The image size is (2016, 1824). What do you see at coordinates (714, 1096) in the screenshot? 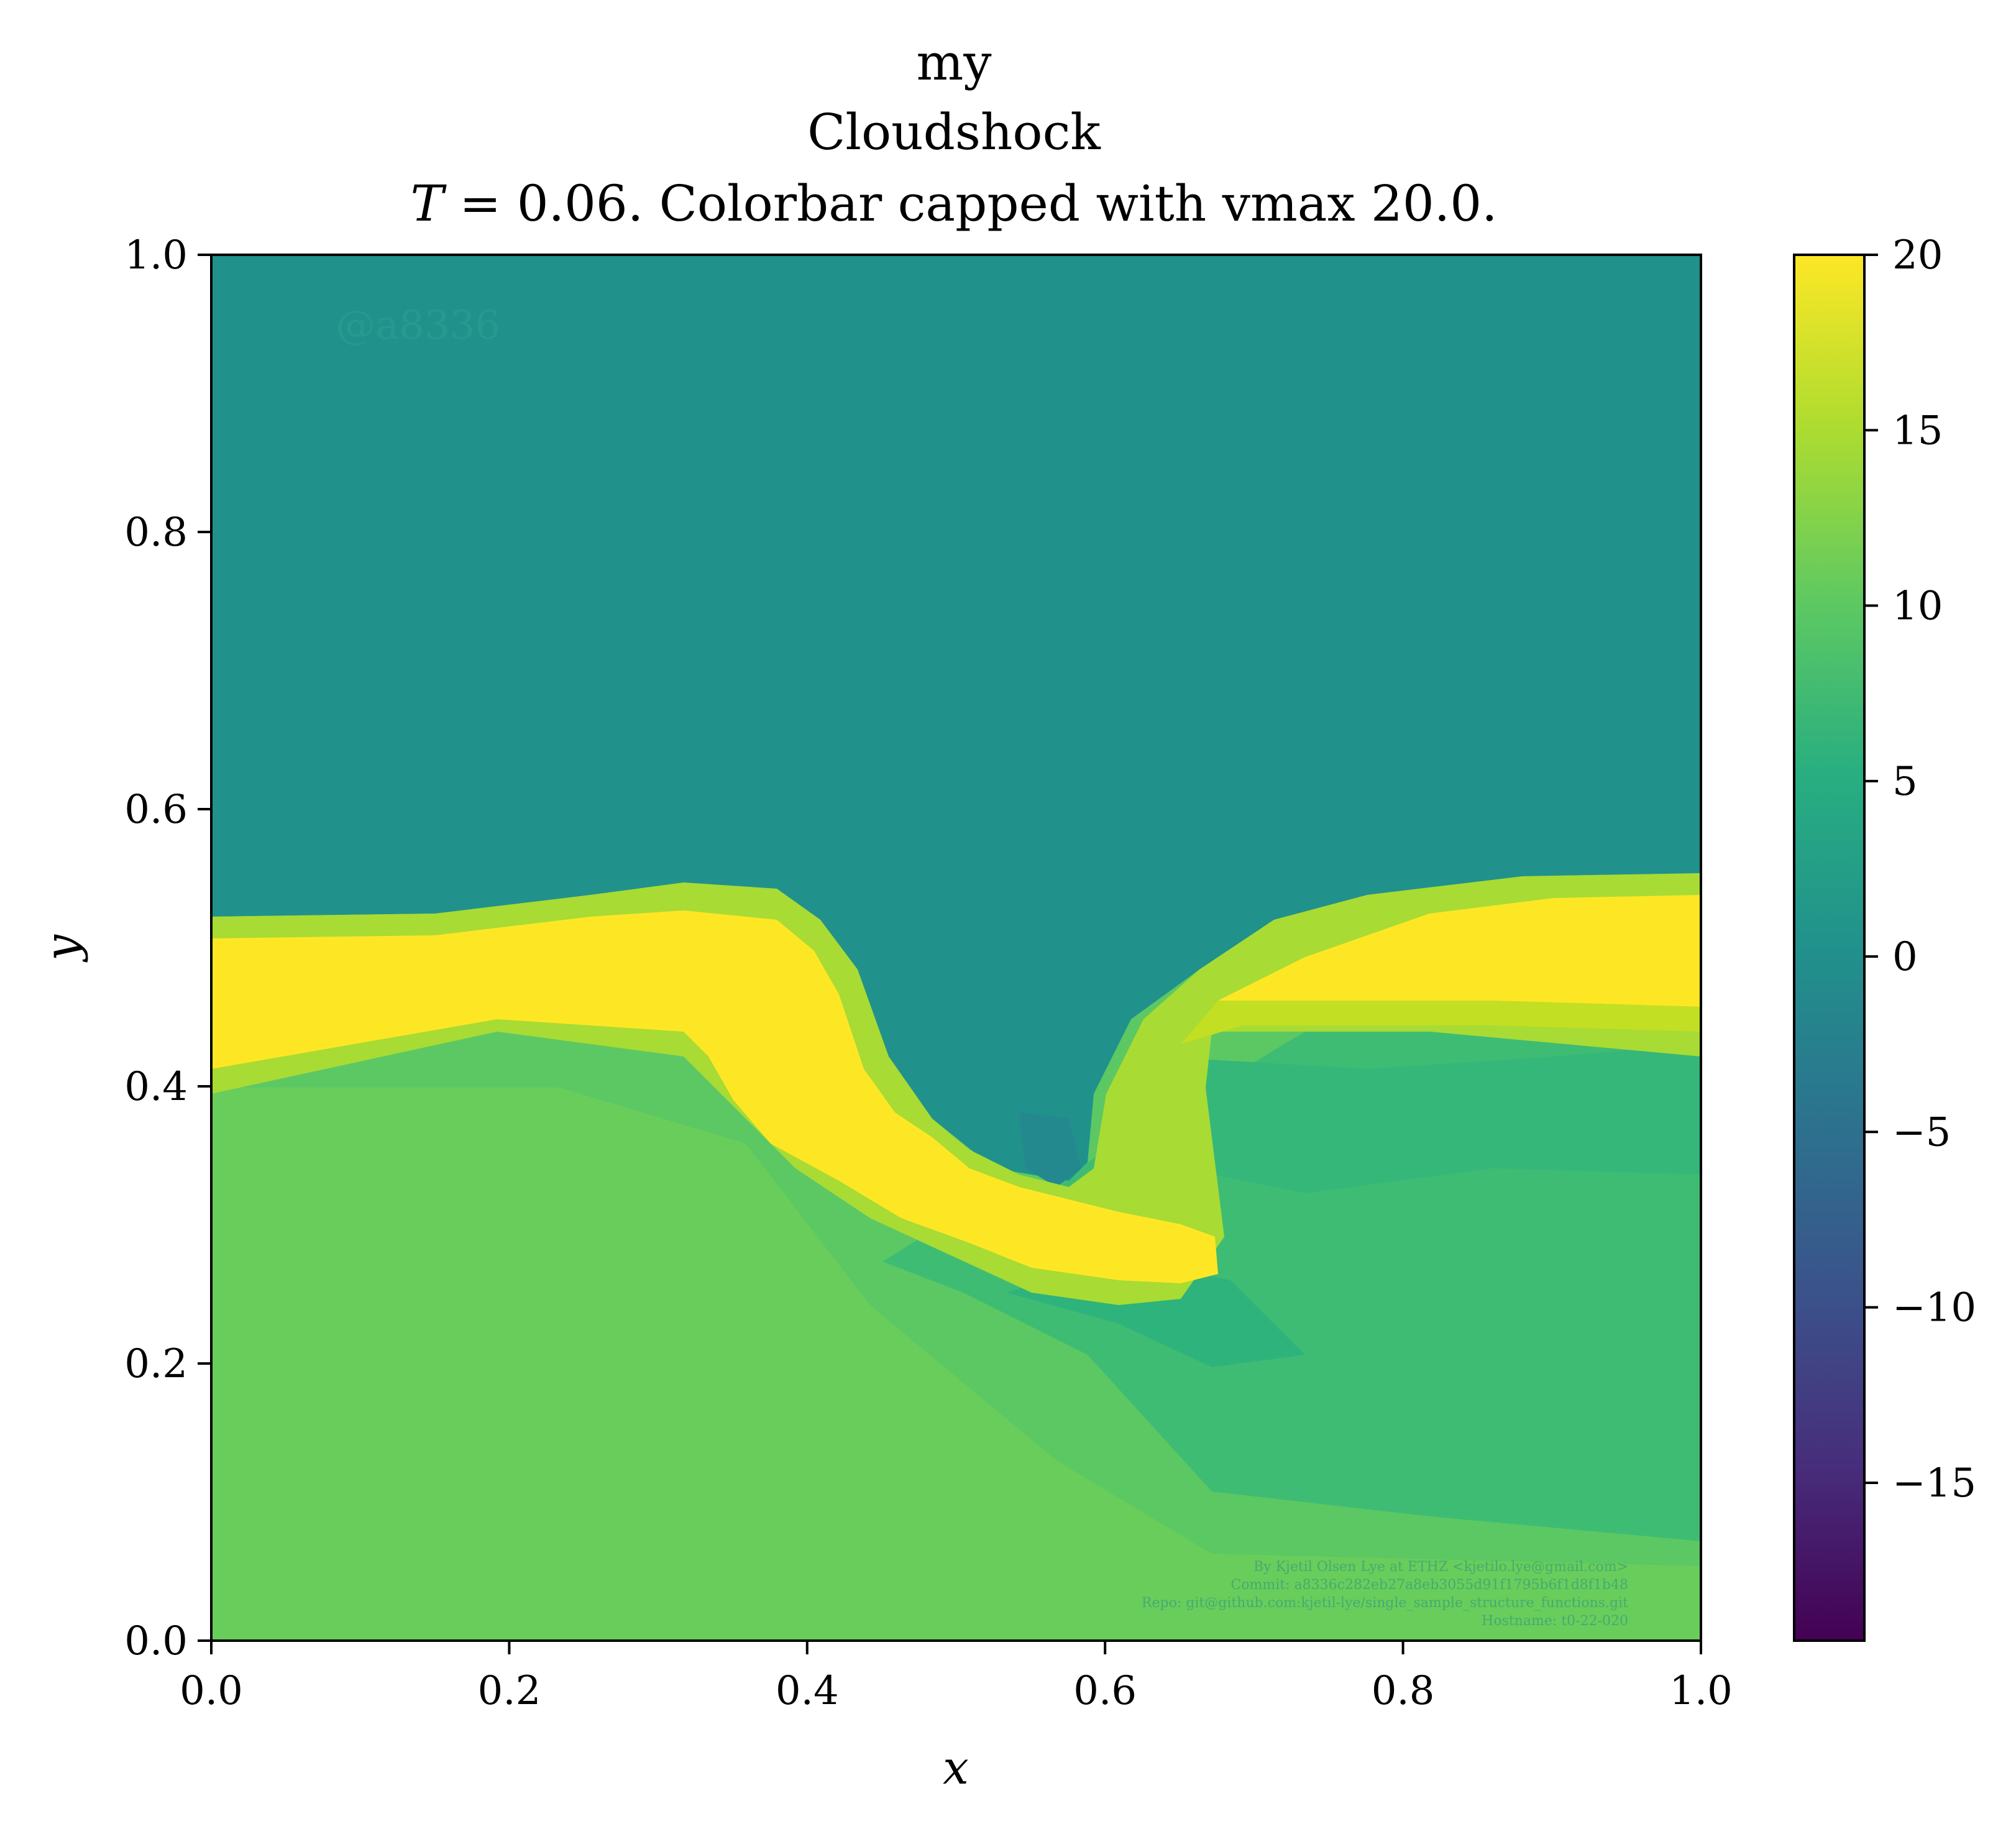
I see `field-band-core` at bounding box center [714, 1096].